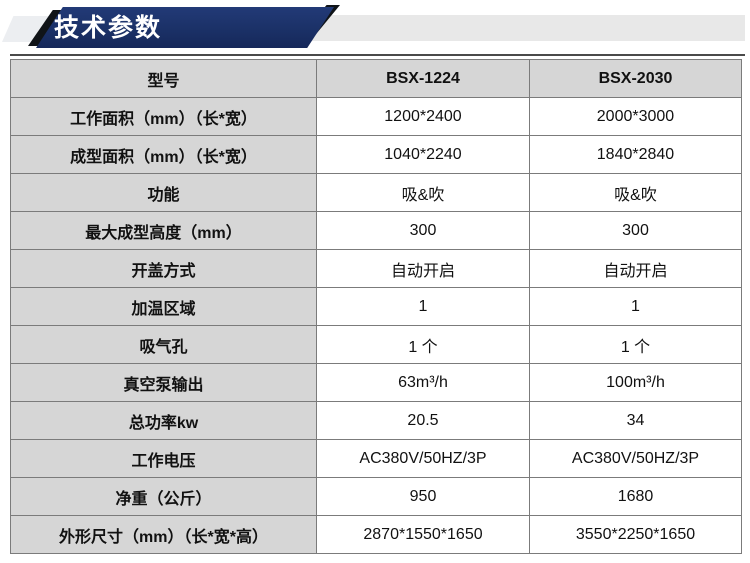  Describe the element at coordinates (635, 382) in the screenshot. I see `row-value-model-2: 100m³/h` at that location.